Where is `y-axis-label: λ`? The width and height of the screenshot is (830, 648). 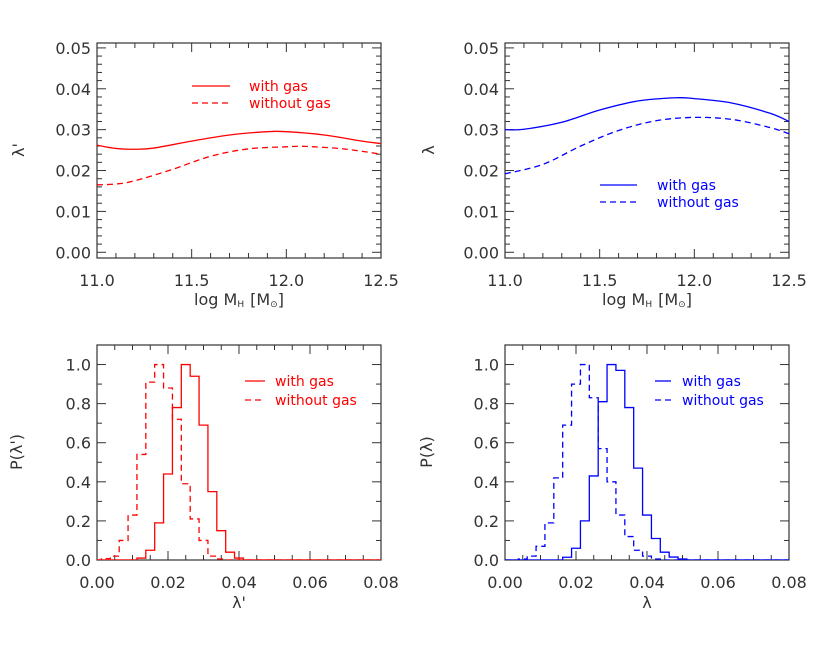
y-axis-label: λ is located at coordinates (428, 149).